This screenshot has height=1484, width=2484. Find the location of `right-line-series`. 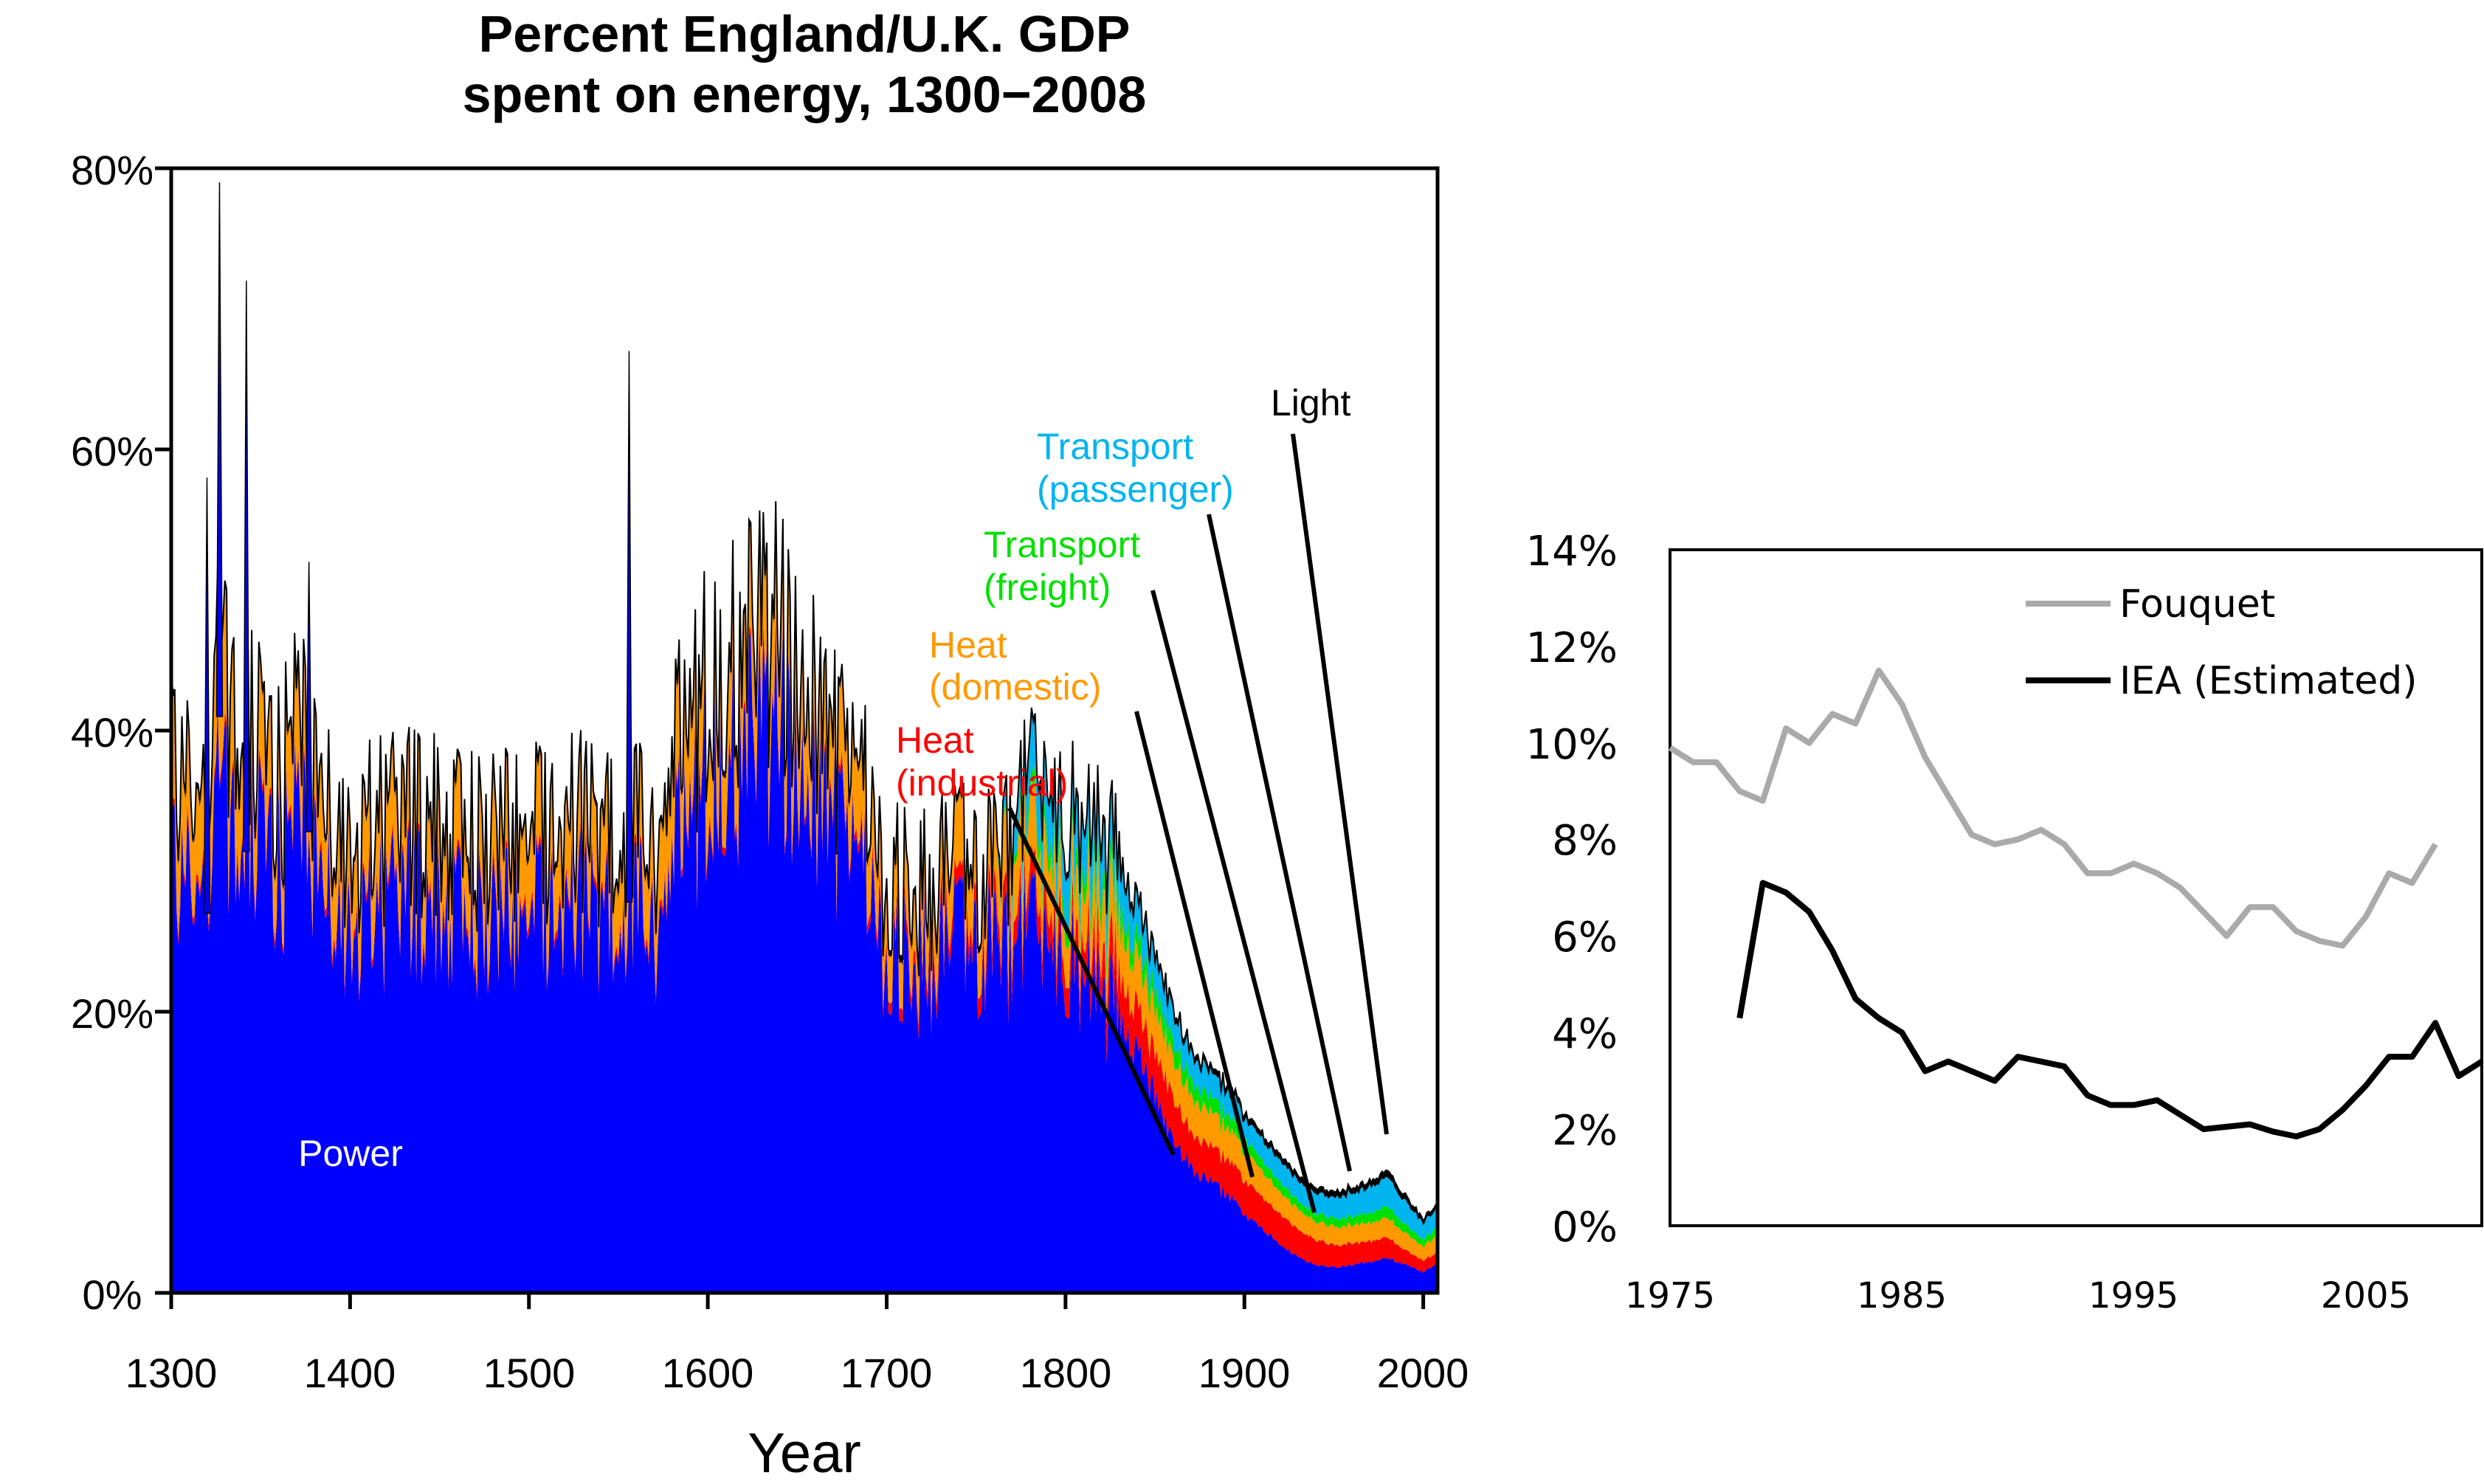

right-line-series is located at coordinates (2076, 903).